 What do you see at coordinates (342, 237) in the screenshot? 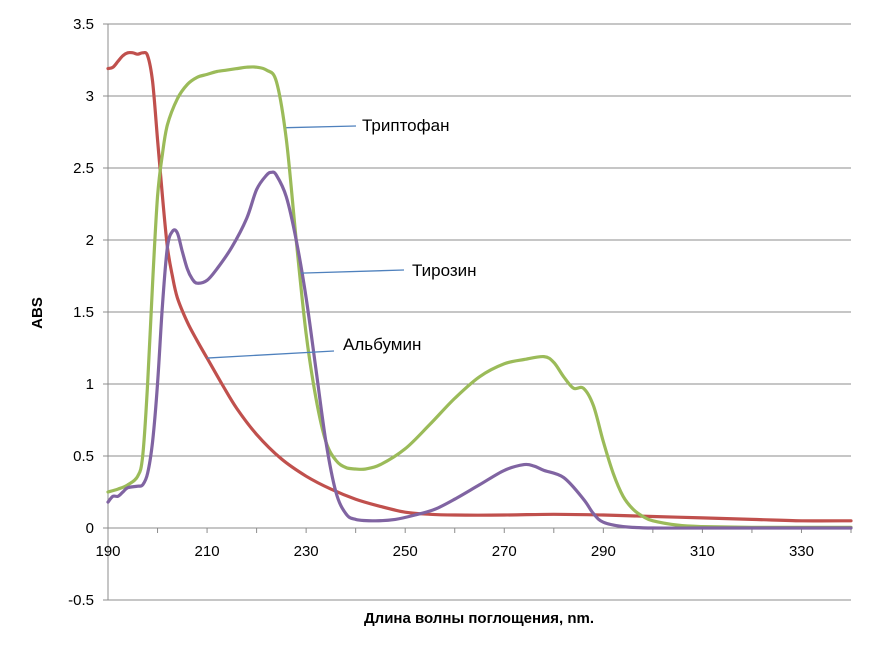
I see `annotations: Триптофан Тирозин Альбумин` at bounding box center [342, 237].